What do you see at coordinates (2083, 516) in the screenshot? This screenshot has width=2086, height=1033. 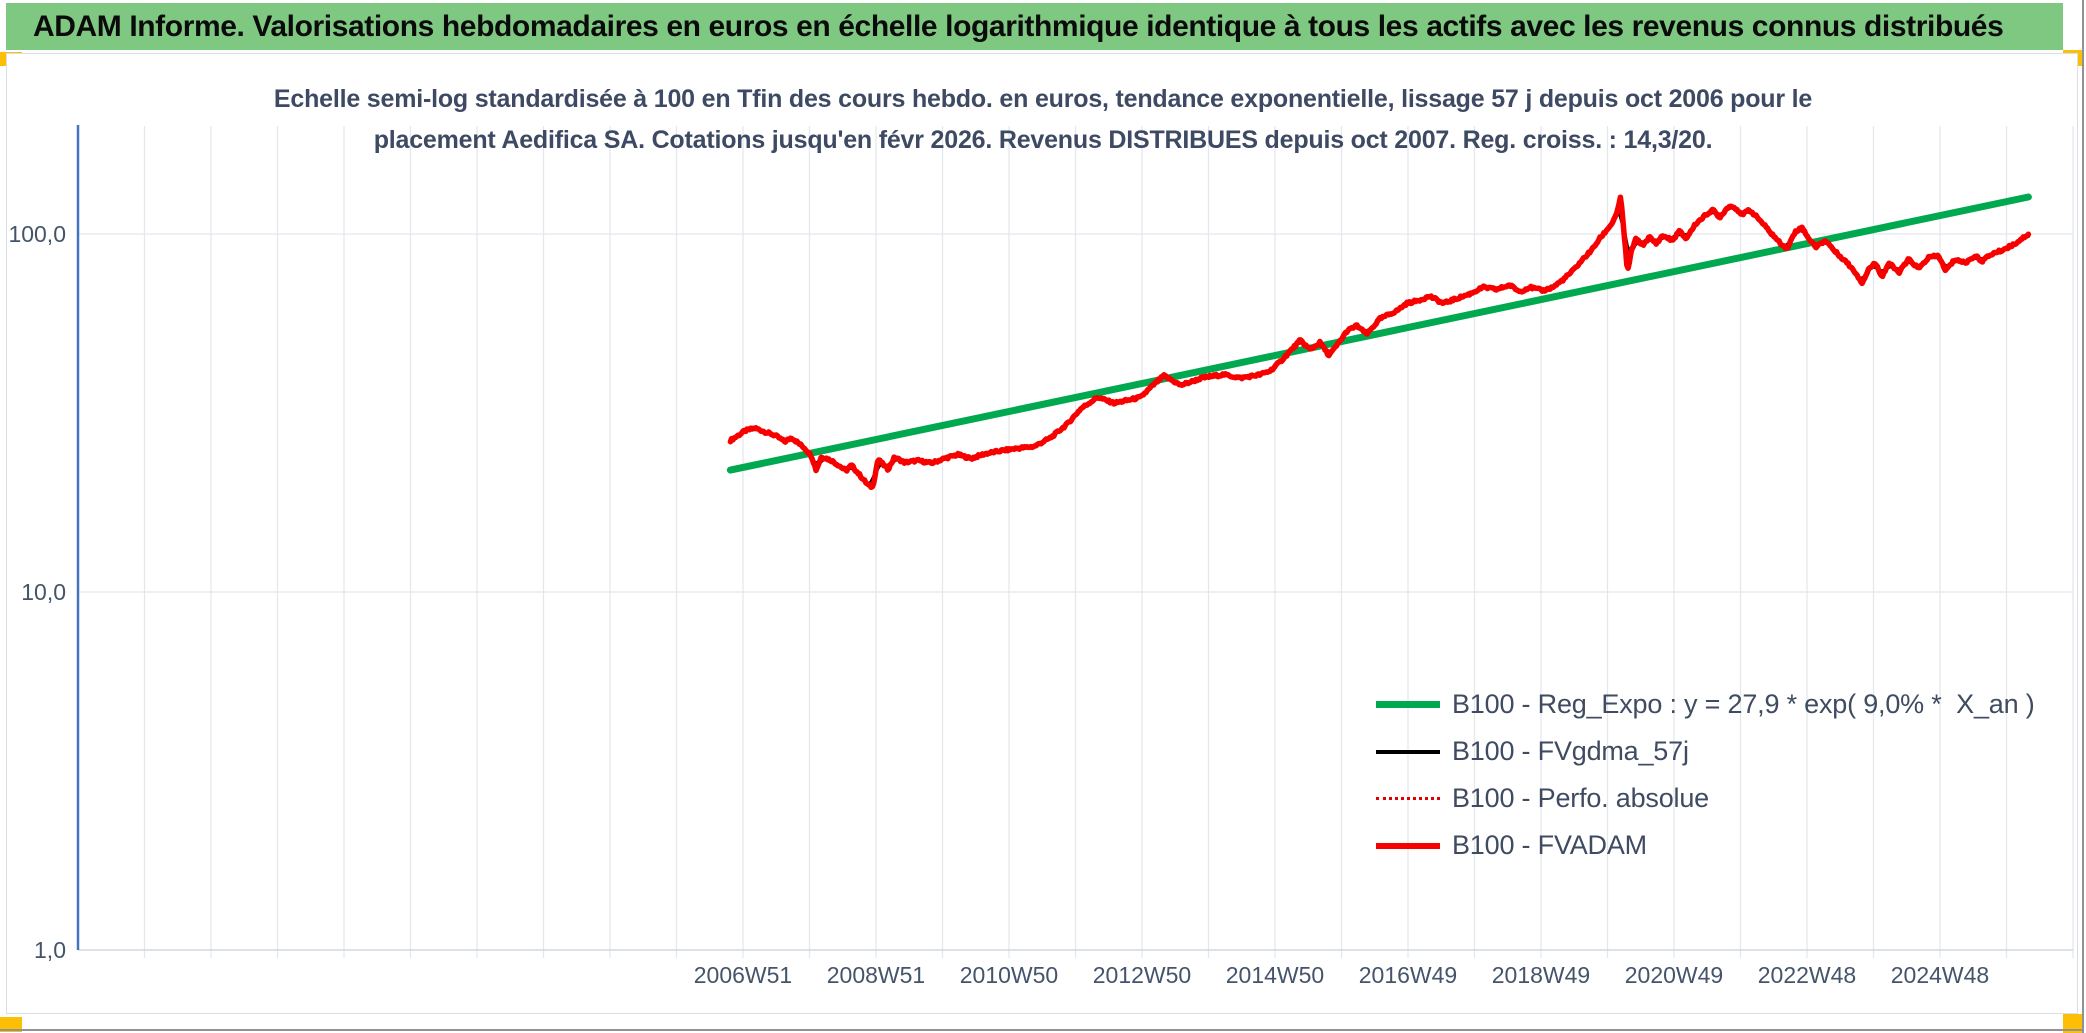 I see `window-edge-right` at bounding box center [2083, 516].